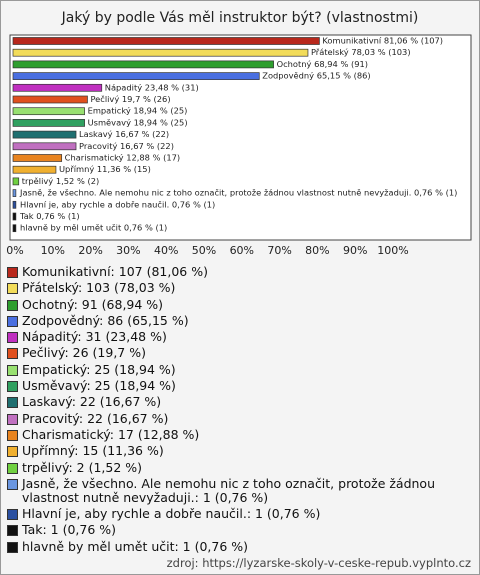 The height and width of the screenshot is (575, 480). What do you see at coordinates (130, 99) in the screenshot?
I see `data-label: Pečlivý 19,7 % (26)` at bounding box center [130, 99].